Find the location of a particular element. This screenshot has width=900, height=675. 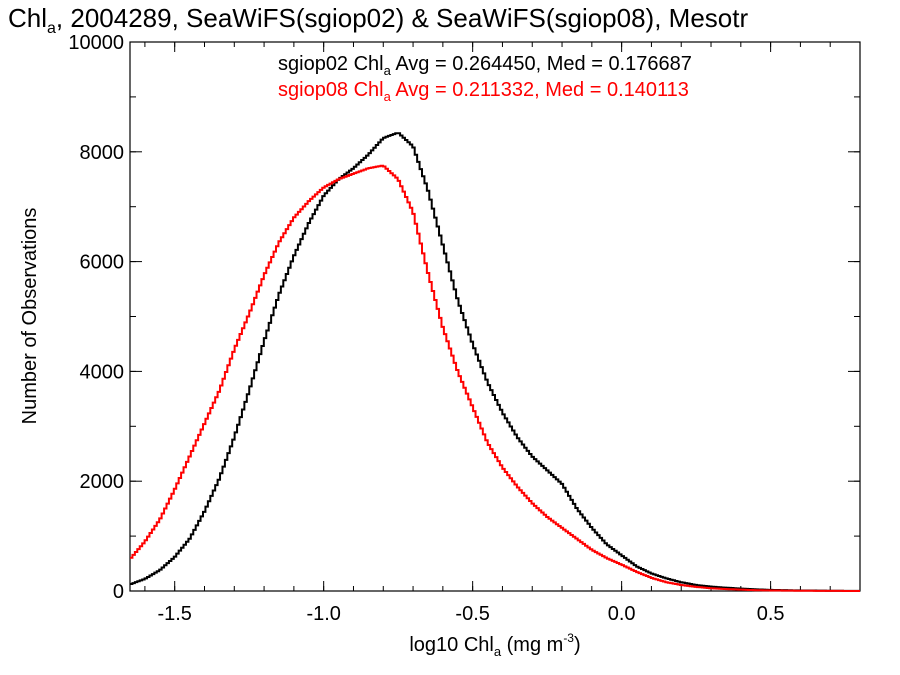

y-tick-label: 10000 is located at coordinates (96, 43).